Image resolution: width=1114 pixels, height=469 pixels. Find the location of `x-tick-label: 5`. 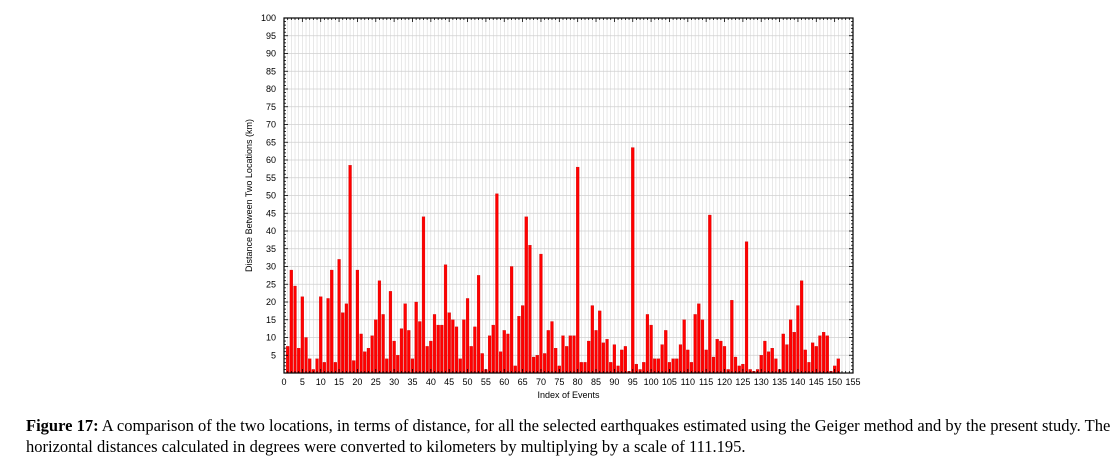

x-tick-label: 5 is located at coordinates (302, 382).